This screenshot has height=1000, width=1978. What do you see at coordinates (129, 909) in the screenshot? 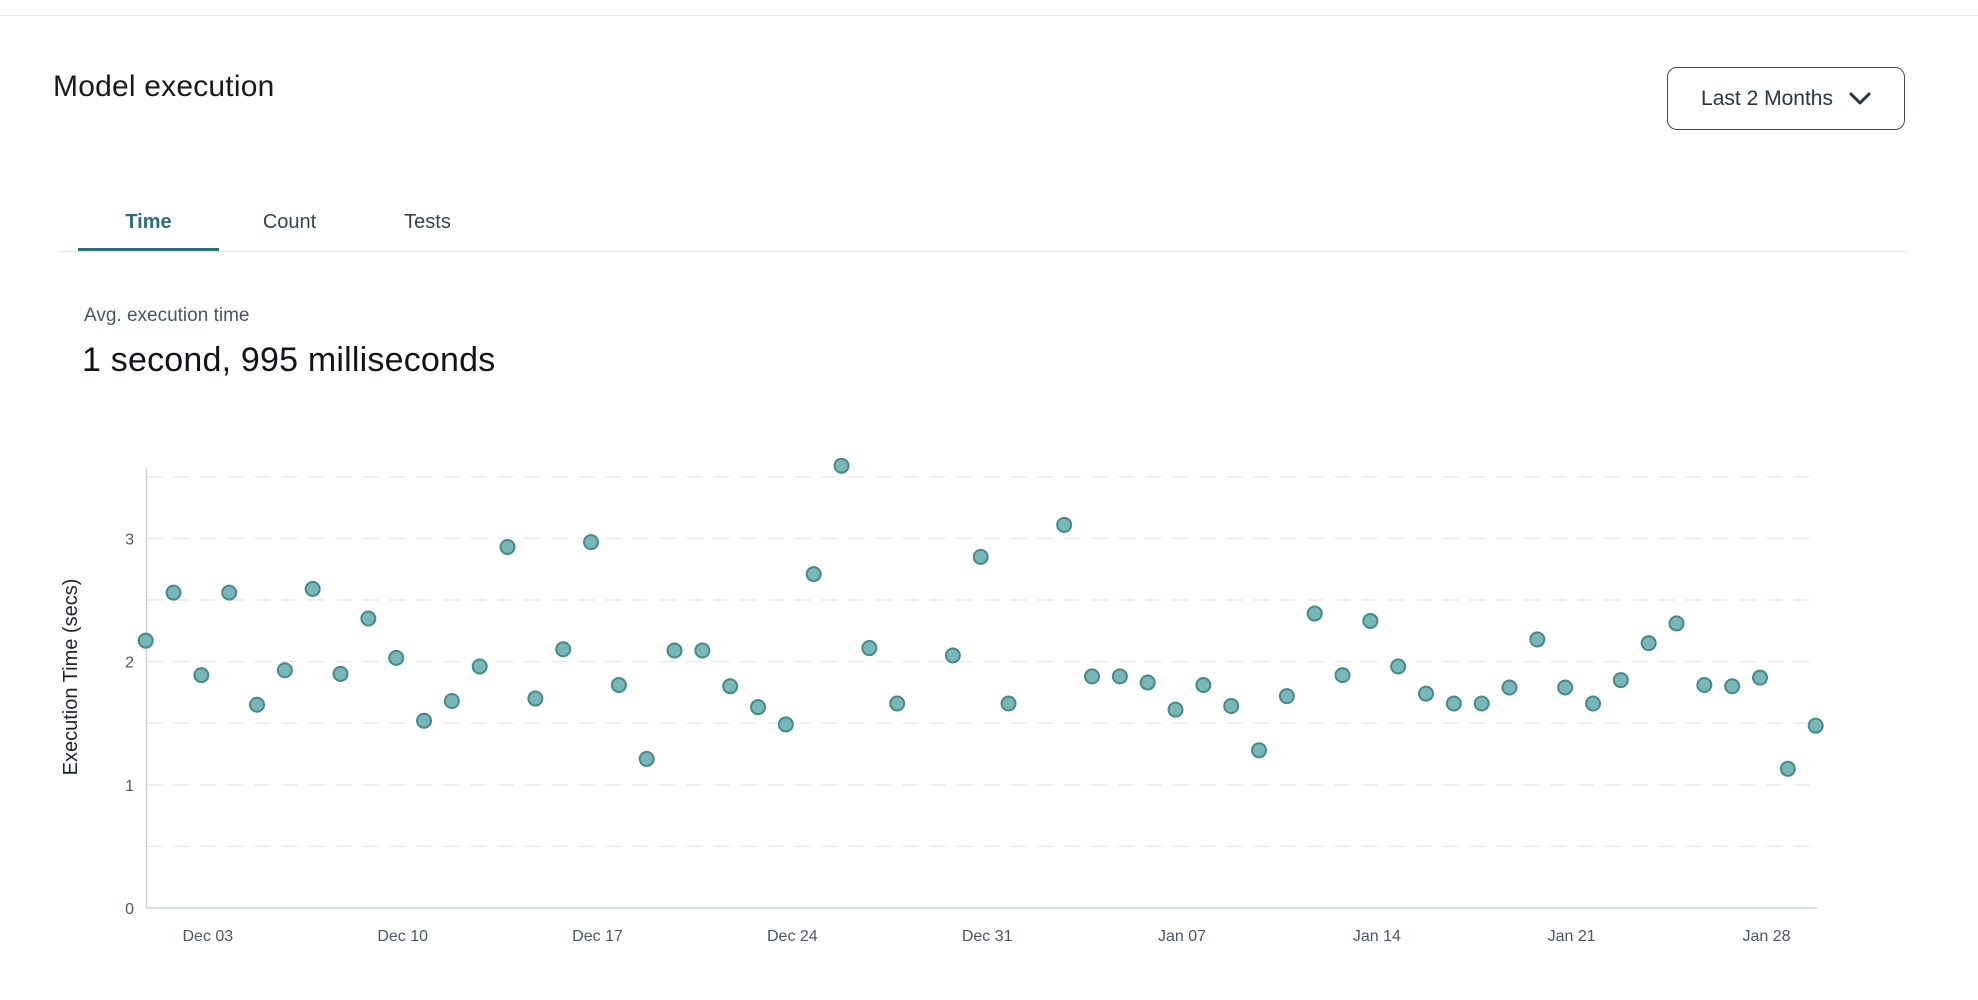
I see `y-tick-label: 0` at bounding box center [129, 909].